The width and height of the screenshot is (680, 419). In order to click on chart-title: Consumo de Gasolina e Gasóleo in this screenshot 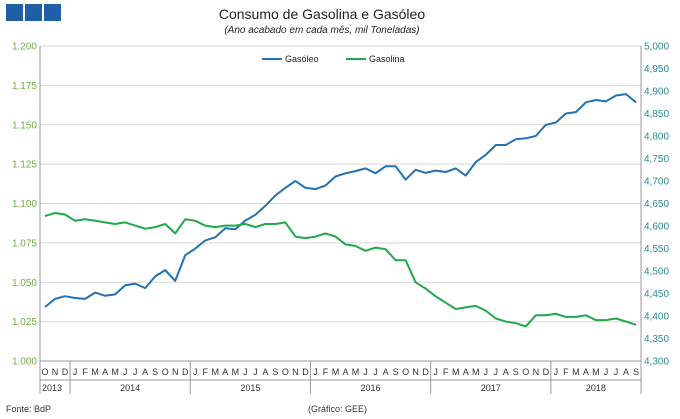, I will do `click(322, 14)`.